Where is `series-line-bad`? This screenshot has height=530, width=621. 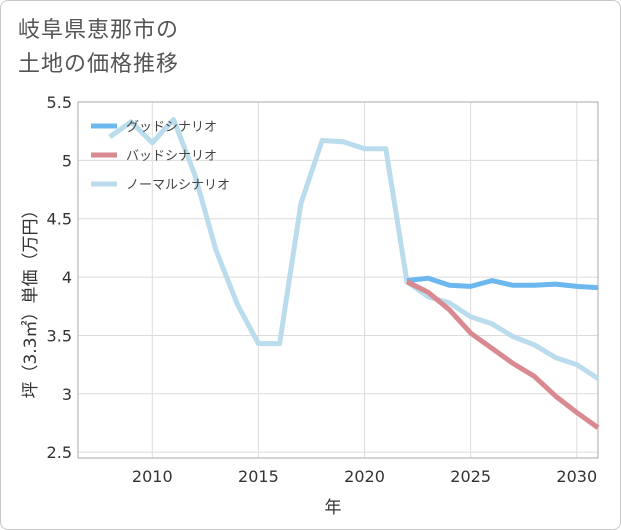 series-line-bad is located at coordinates (502, 354).